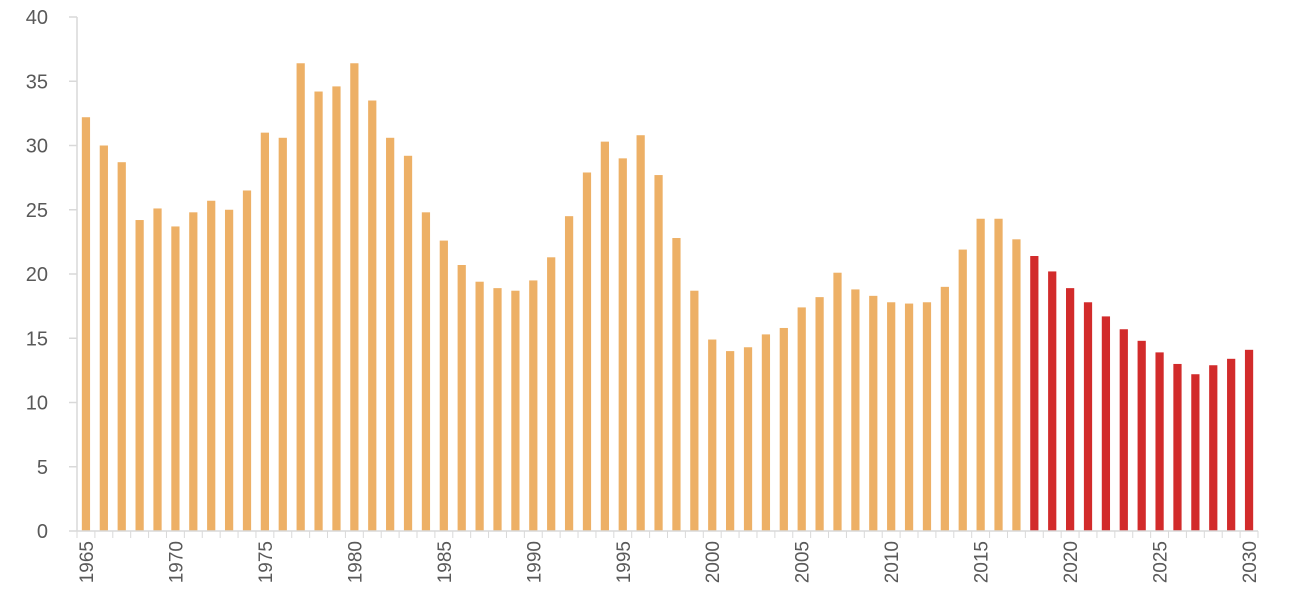 The width and height of the screenshot is (1289, 606). Describe the element at coordinates (1195, 452) in the screenshot. I see `bar-projected-2027` at that location.